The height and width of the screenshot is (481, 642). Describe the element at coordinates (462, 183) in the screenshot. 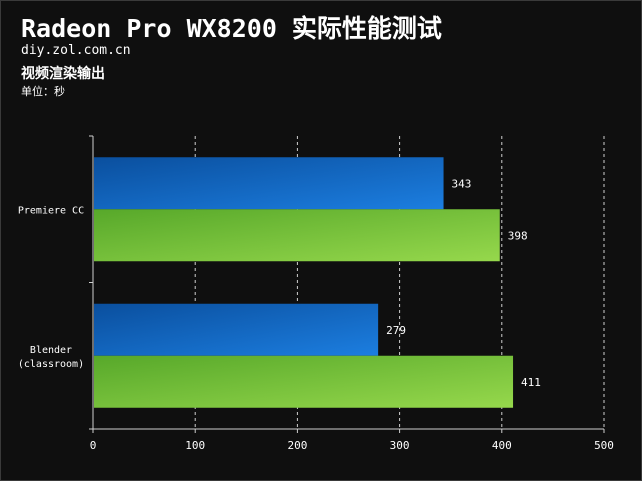

I see `data-label-blue-0: 343` at that location.